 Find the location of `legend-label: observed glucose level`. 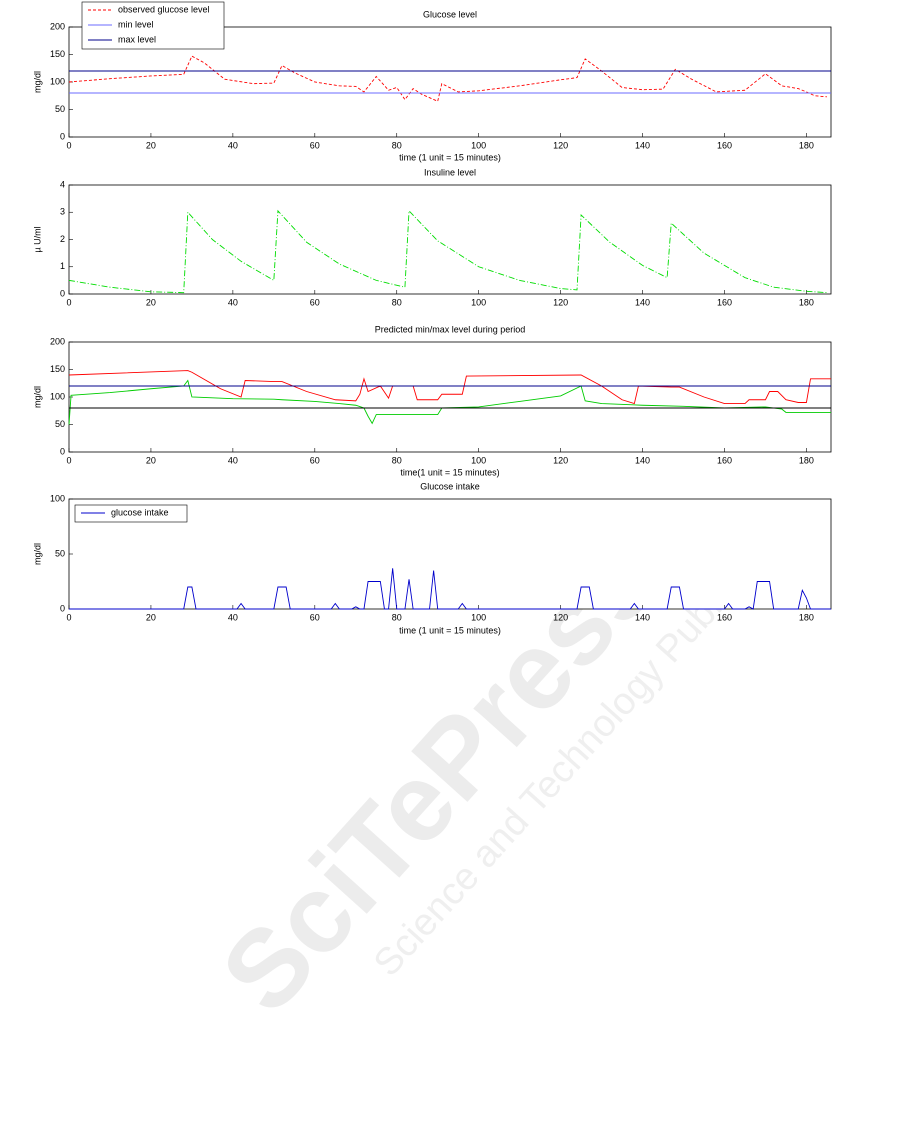

legend-label: observed glucose level is located at coordinates (164, 9).